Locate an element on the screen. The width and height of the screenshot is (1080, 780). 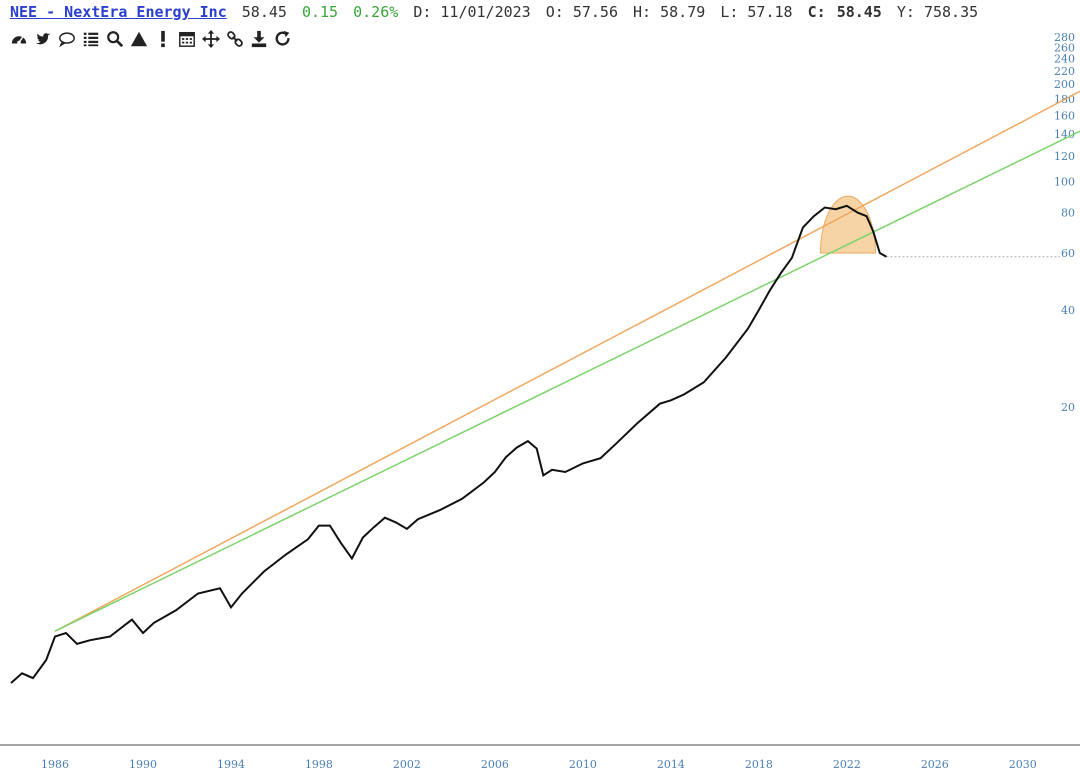
low-readout: L: 57.18 is located at coordinates (756, 12).